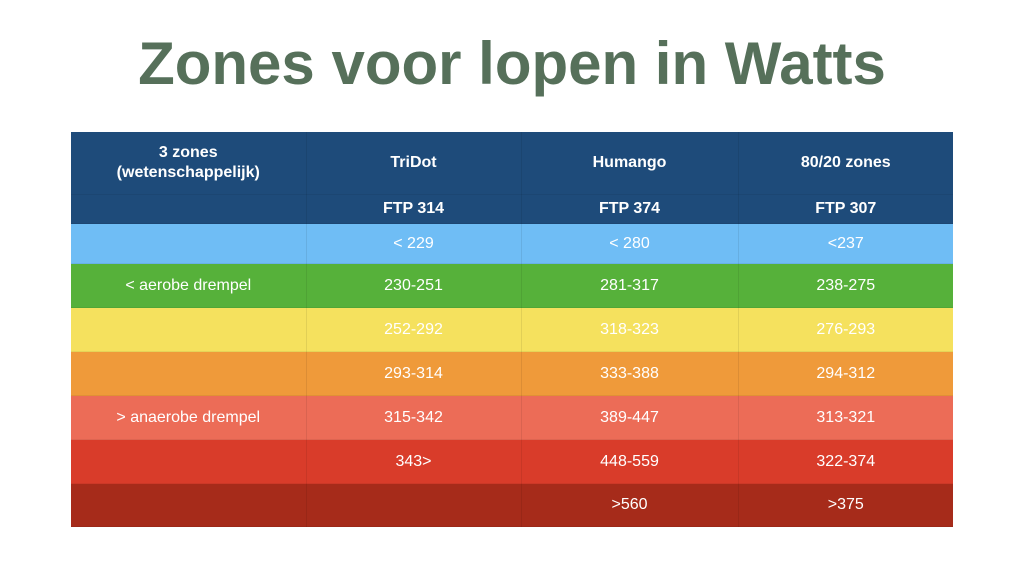 The height and width of the screenshot is (576, 1024). I want to click on table-cell: 315-342, so click(414, 417).